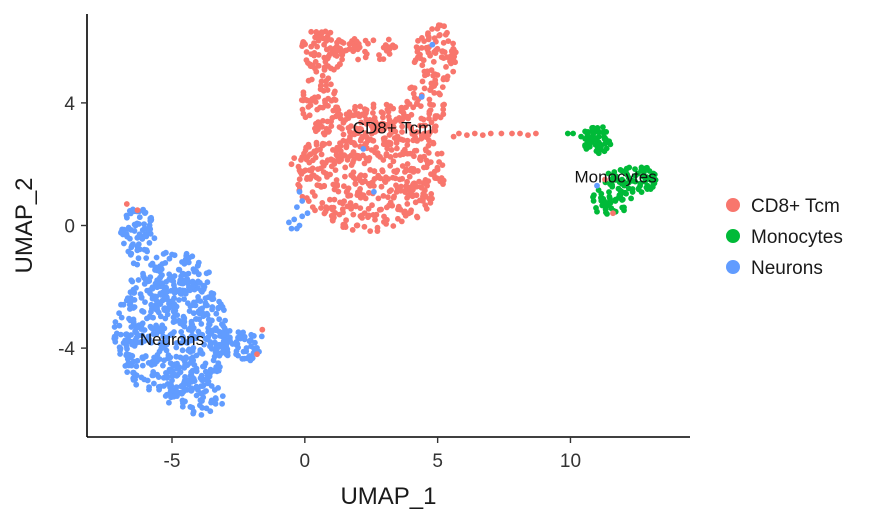 The width and height of the screenshot is (886, 519). I want to click on x-tick-label: 0, so click(305, 461).